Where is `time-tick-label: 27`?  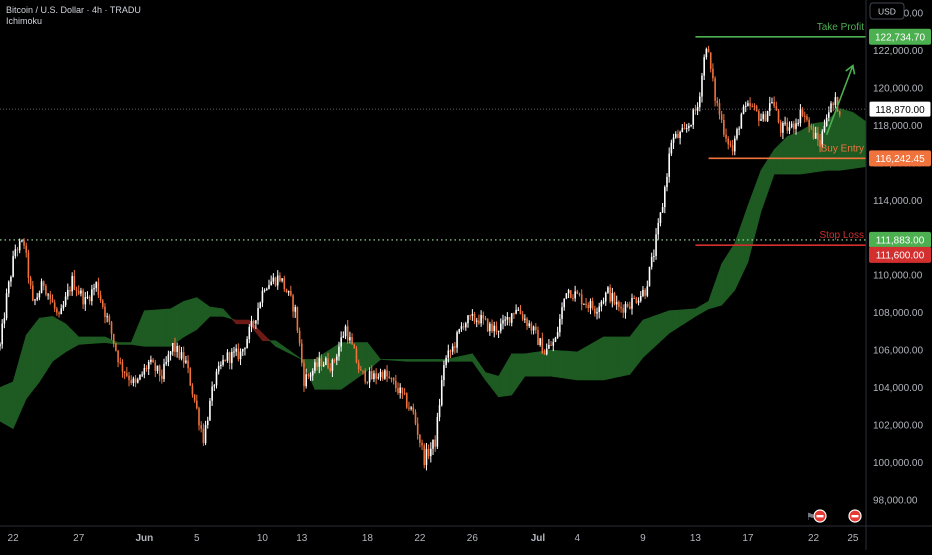 time-tick-label: 27 is located at coordinates (79, 538).